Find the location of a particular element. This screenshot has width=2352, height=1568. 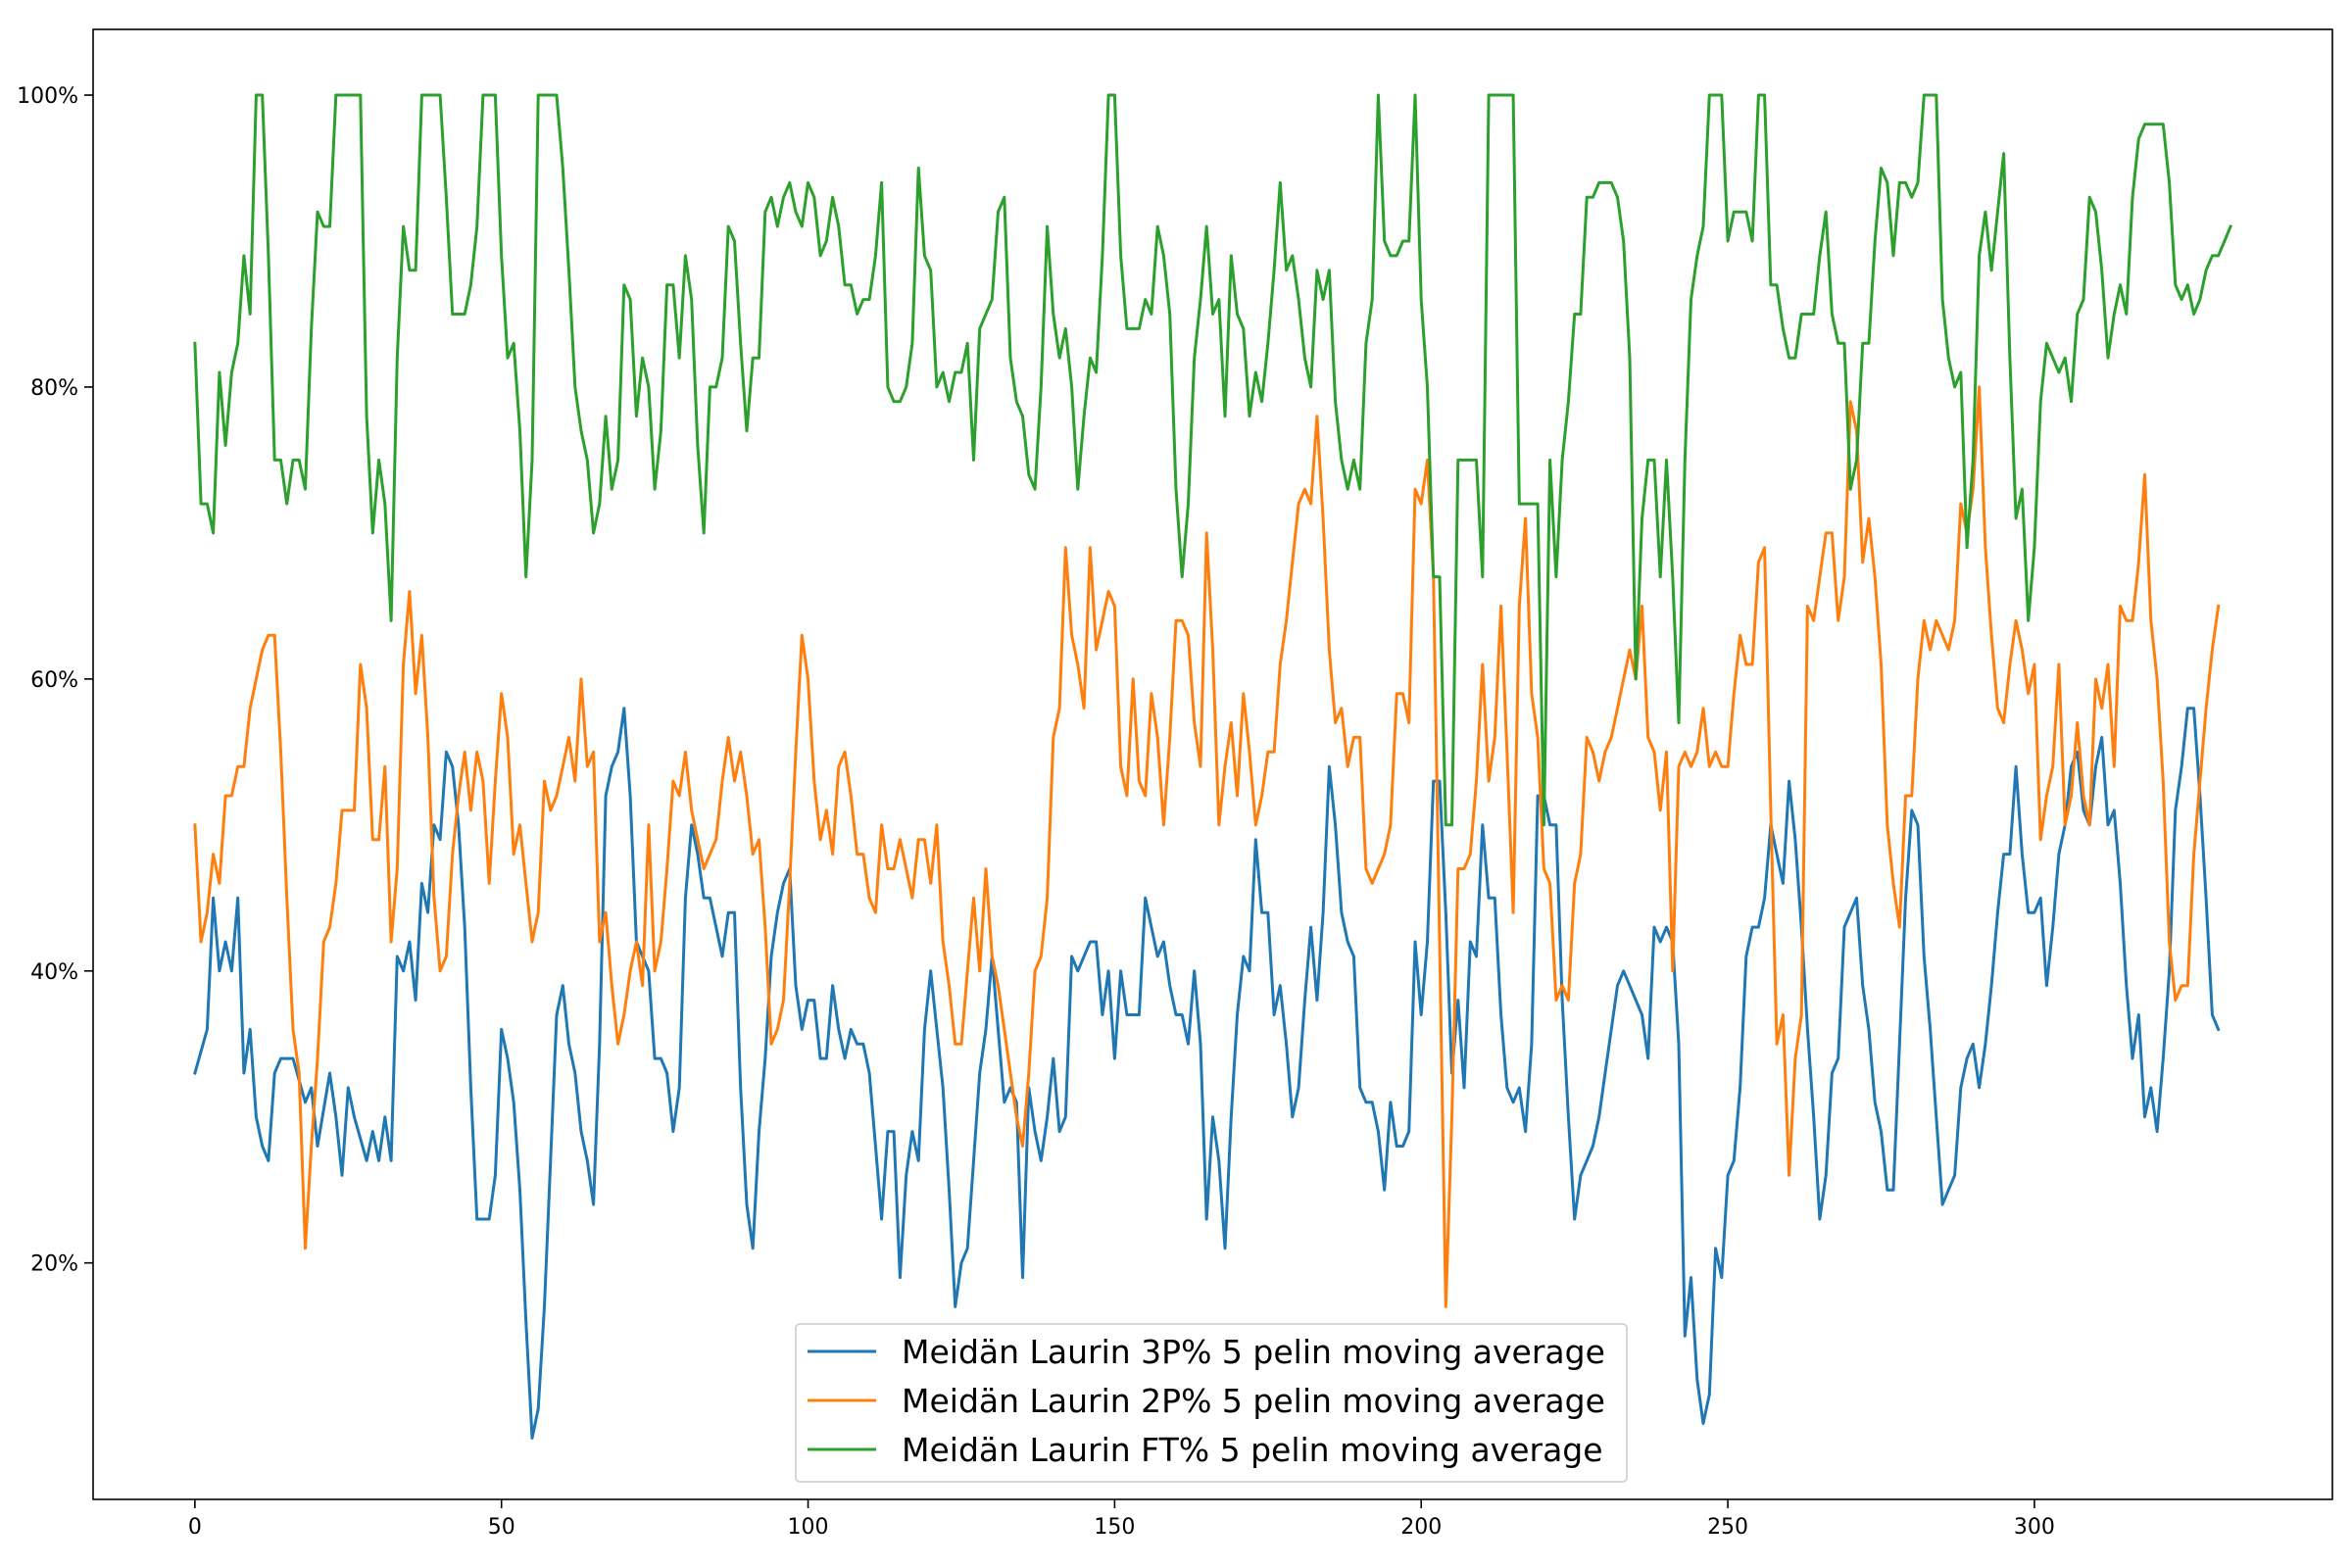

x-tick-label: 150 is located at coordinates (1114, 1527).